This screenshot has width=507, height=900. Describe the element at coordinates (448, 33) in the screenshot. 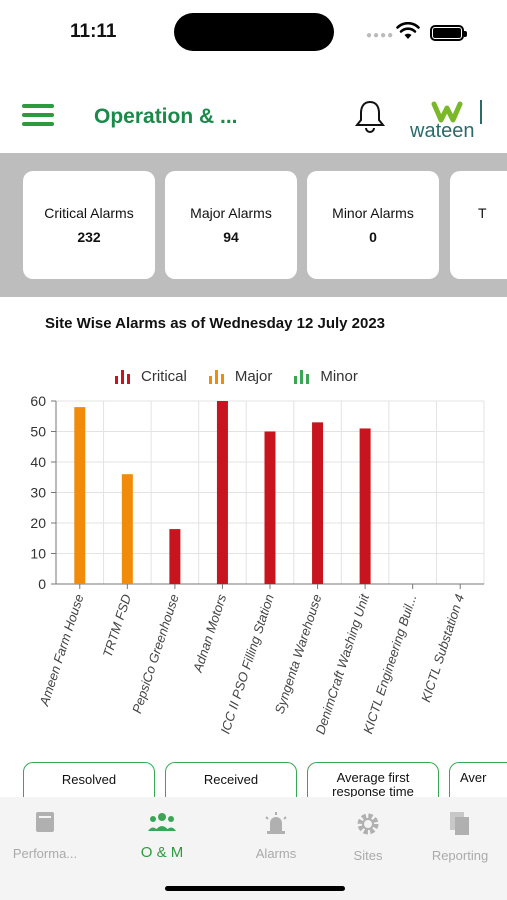

I see `battery-icon` at that location.